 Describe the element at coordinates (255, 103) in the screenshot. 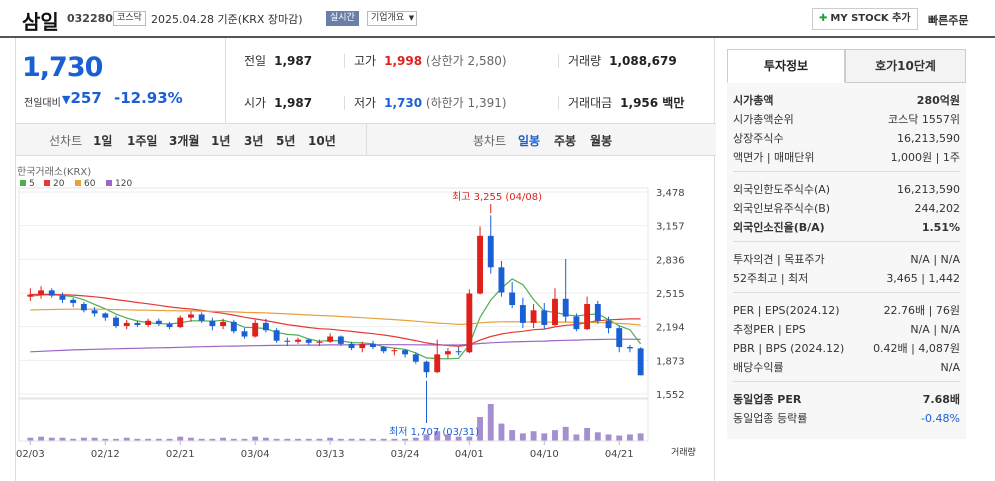

I see `stat-label: 시가` at that location.